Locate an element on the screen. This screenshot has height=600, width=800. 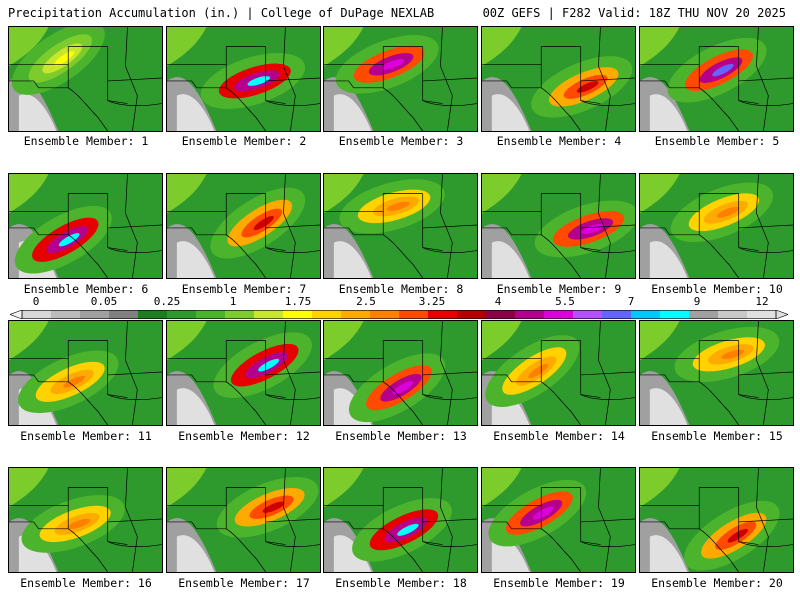
ensemble-member-label: Ensemble Member: 15 is located at coordinates (717, 436).